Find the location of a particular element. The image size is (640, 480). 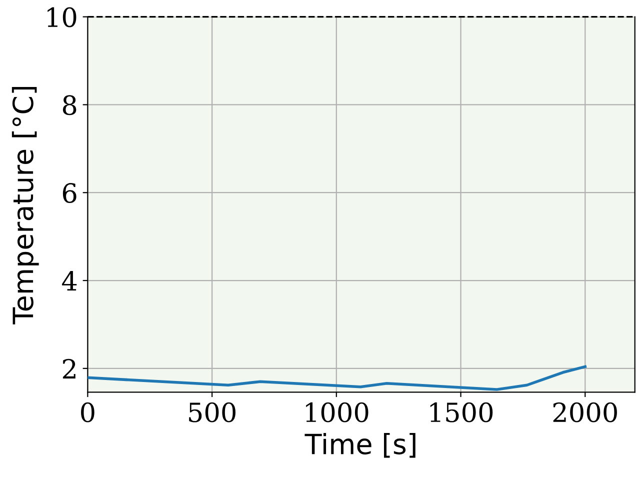

y-axis-title: Temperature [°C] is located at coordinates (25, 205).